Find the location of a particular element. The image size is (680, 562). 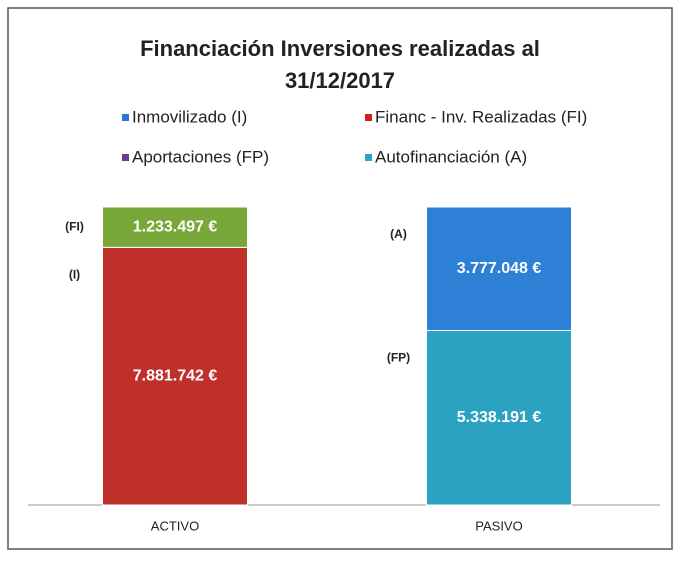

segment-tag: (FI) is located at coordinates (74, 226).